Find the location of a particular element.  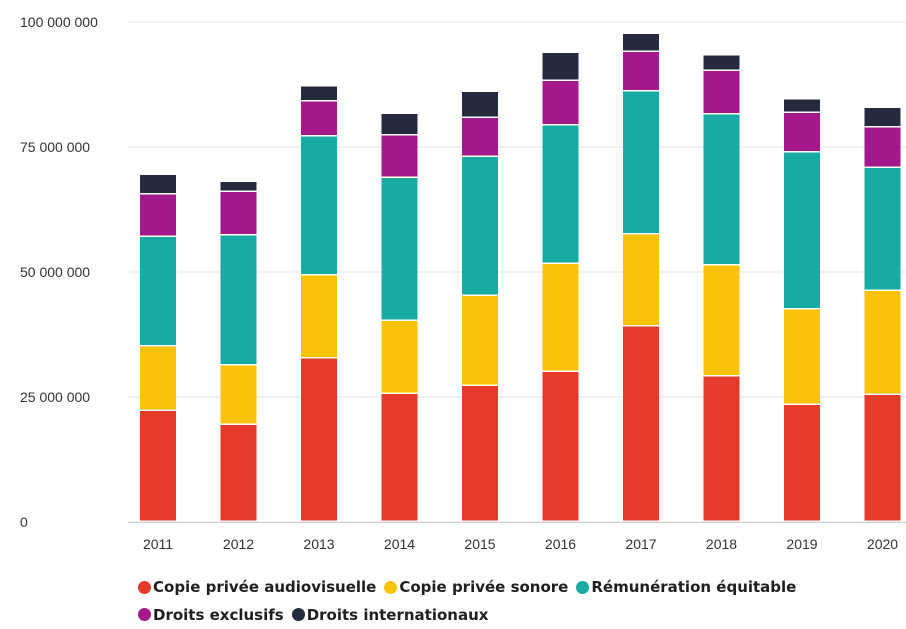

legend-item: Droits exclusifs is located at coordinates (211, 615).